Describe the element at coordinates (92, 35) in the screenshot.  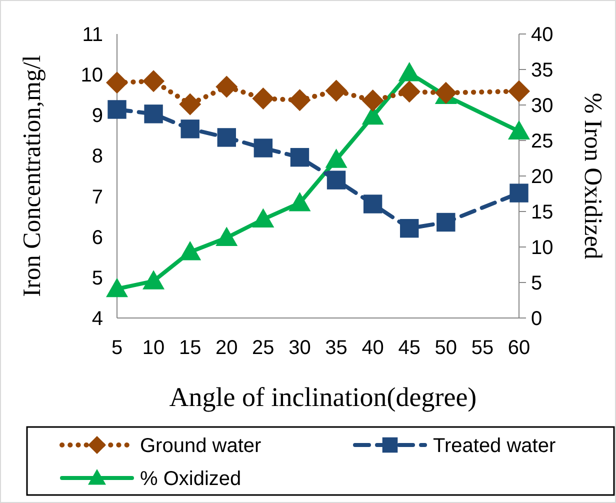
I see `y-tick-label: 11` at that location.